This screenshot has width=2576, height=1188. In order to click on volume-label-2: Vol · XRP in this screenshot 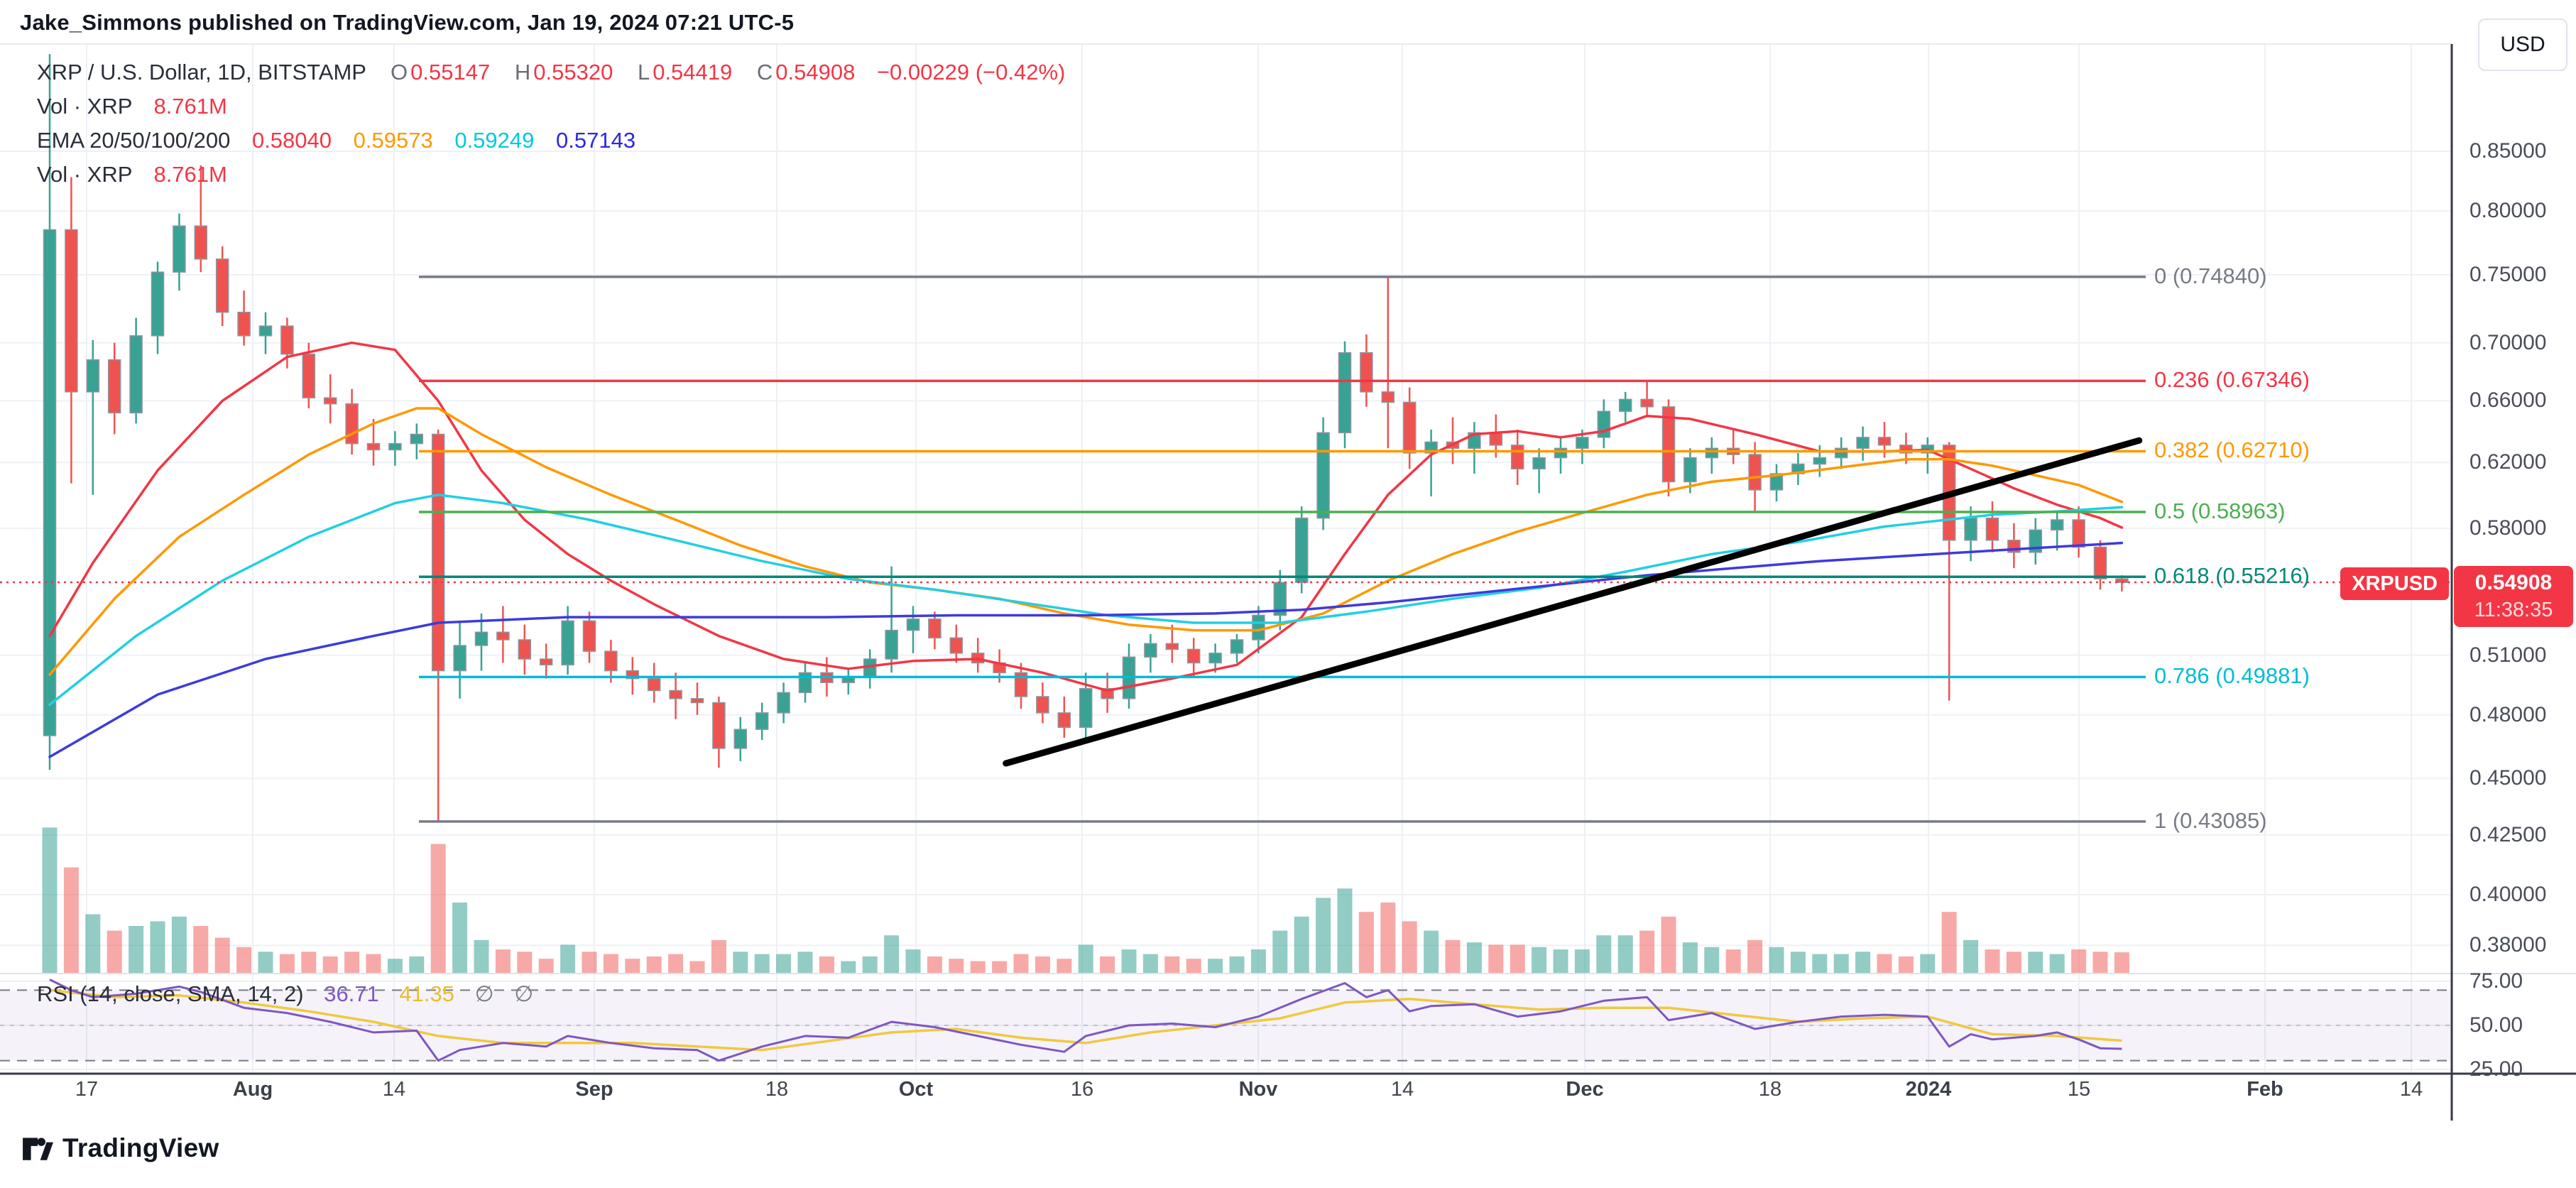, I will do `click(84, 174)`.